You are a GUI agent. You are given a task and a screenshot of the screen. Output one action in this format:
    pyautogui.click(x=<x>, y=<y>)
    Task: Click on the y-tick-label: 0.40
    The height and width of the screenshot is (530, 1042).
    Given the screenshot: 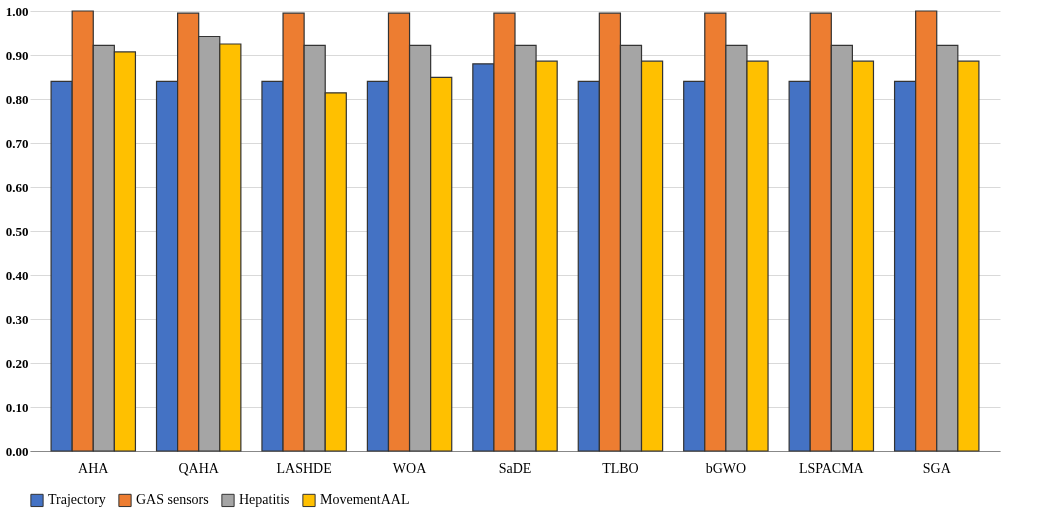 What is the action you would take?
    pyautogui.click(x=17, y=275)
    